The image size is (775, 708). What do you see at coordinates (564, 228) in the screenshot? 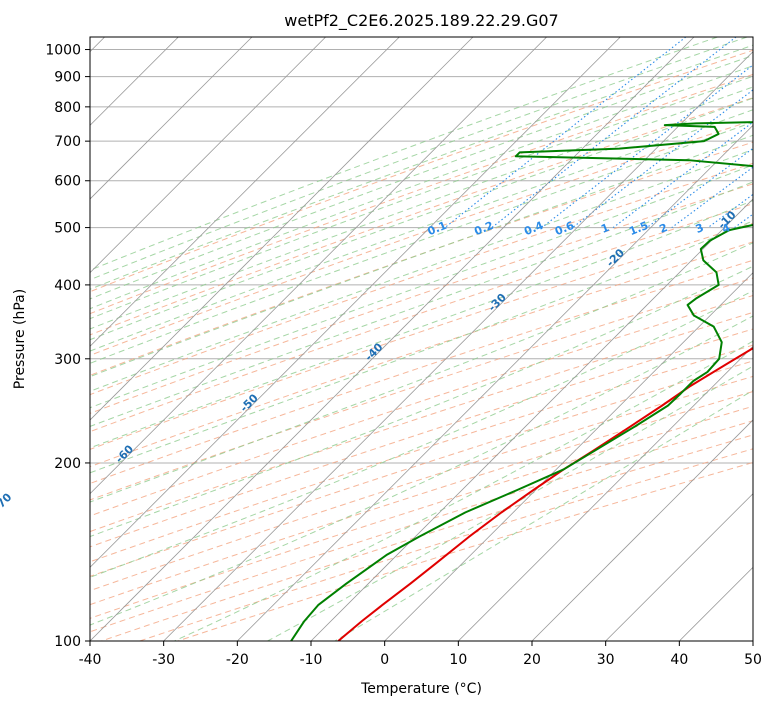
I see `mixing-ratio-label: 0.6` at bounding box center [564, 228].